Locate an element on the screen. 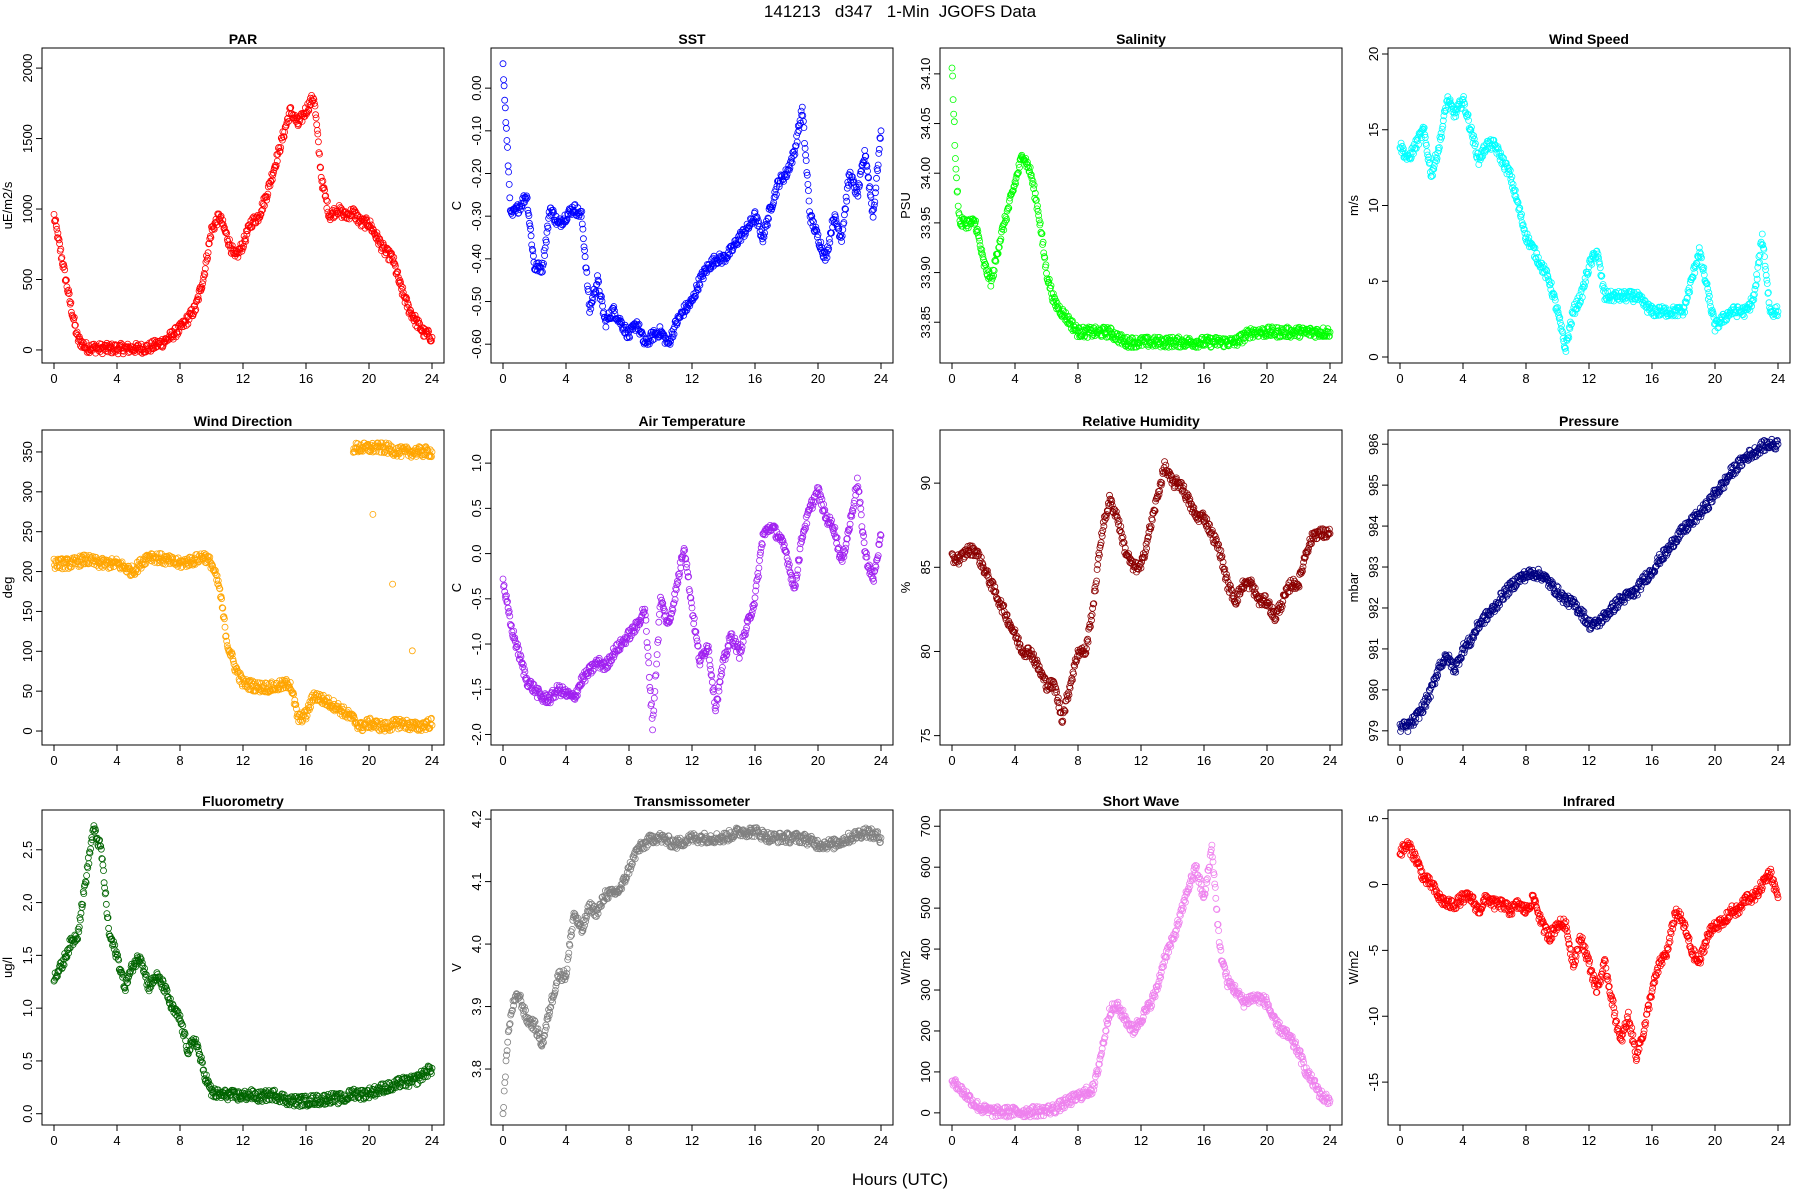  x-tick-label: 16 is located at coordinates (306, 760).